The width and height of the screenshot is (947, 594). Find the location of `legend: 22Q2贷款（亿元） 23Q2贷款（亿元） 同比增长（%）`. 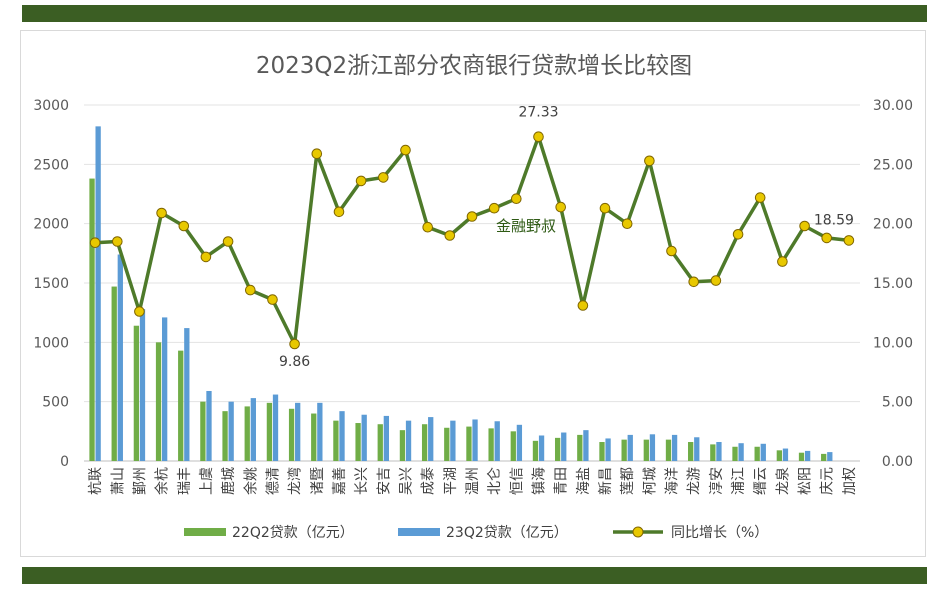

legend: 22Q2贷款（亿元） 23Q2贷款（亿元） 同比增长（%） is located at coordinates (476, 533).